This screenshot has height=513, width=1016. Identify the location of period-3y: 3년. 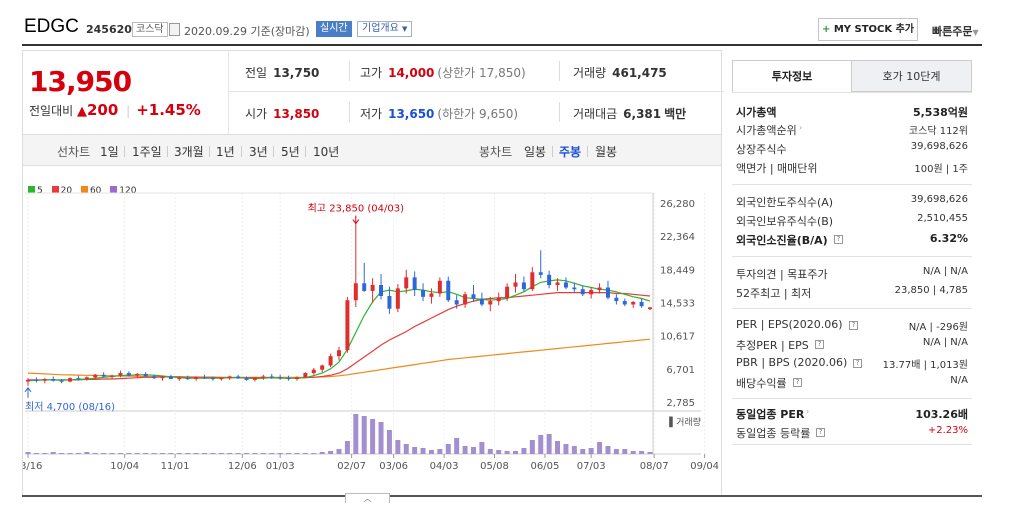
(258, 152).